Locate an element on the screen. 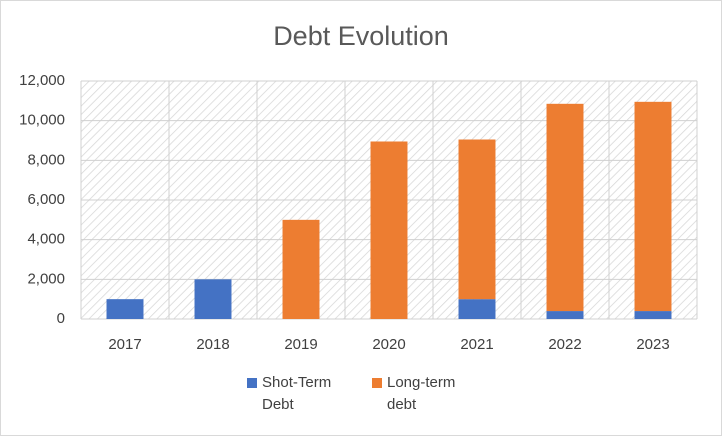 The width and height of the screenshot is (722, 436). x-tick-label: 2022 is located at coordinates (564, 344).